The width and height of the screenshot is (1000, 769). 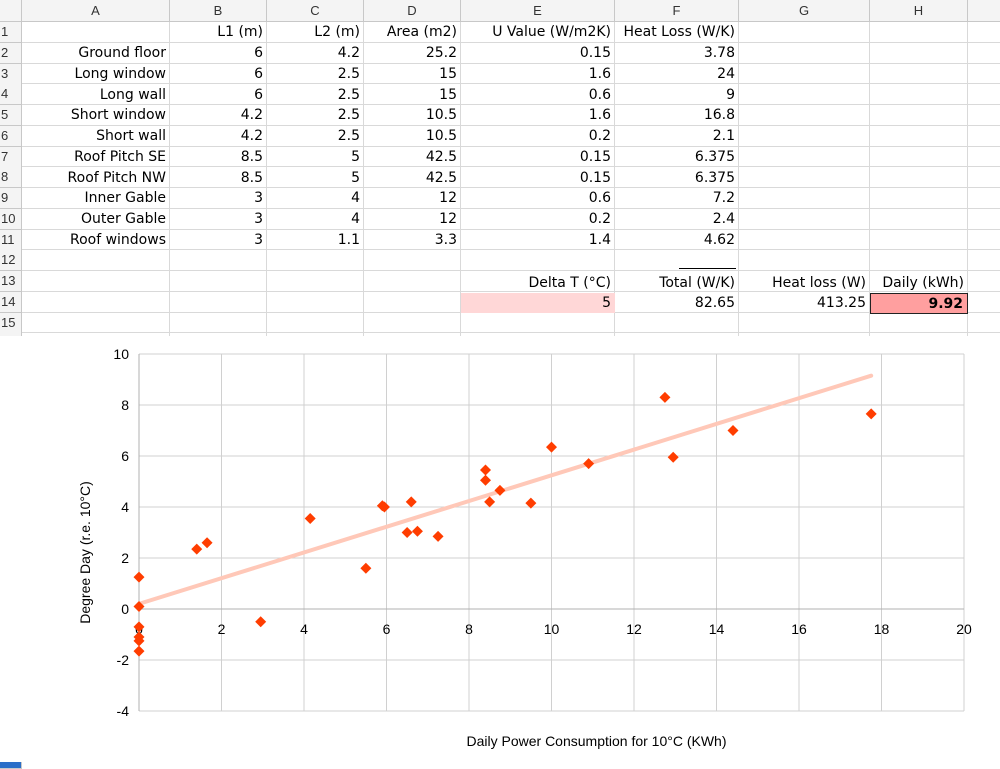 What do you see at coordinates (116, 177) in the screenshot?
I see `cell-surface: Roof Pitch NW` at bounding box center [116, 177].